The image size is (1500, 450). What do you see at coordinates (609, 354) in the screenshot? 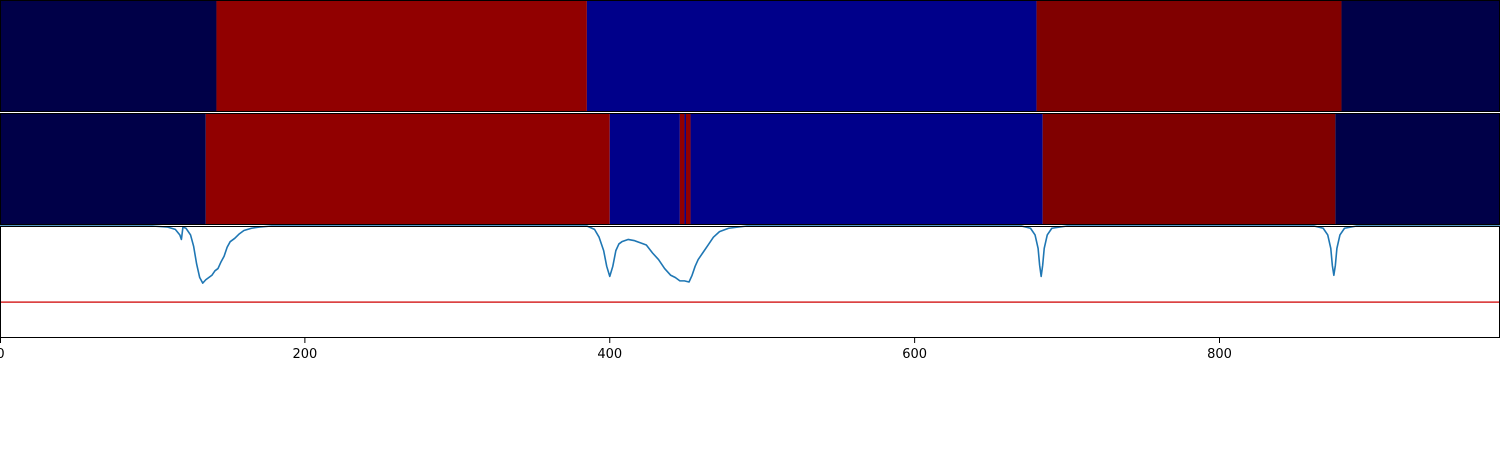
I see `x-tick-label-400: 400` at bounding box center [609, 354].